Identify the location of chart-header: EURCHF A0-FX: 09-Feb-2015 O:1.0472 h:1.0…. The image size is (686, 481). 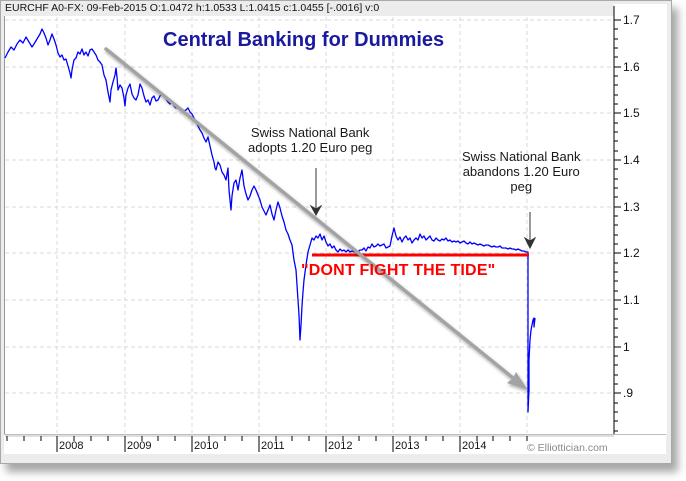
(192, 8).